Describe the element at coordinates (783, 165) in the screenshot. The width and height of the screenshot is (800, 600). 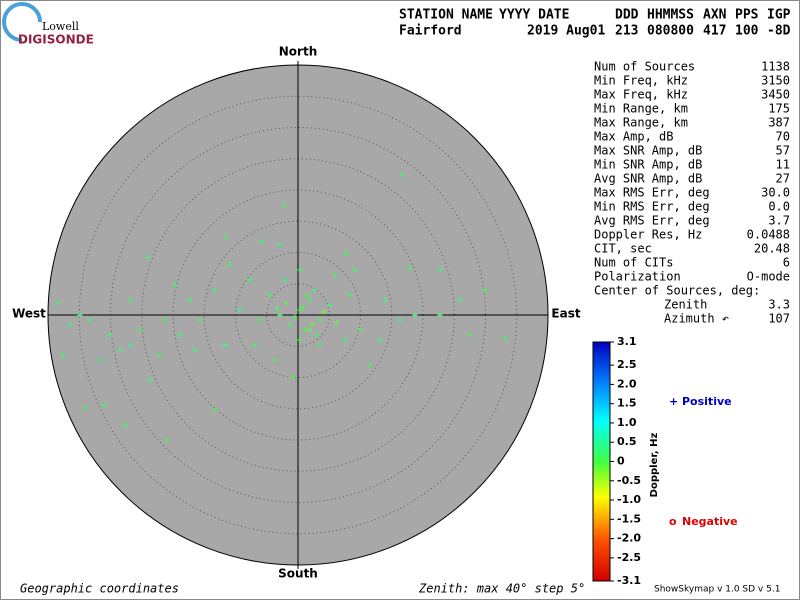
I see `stat-value: 11` at that location.